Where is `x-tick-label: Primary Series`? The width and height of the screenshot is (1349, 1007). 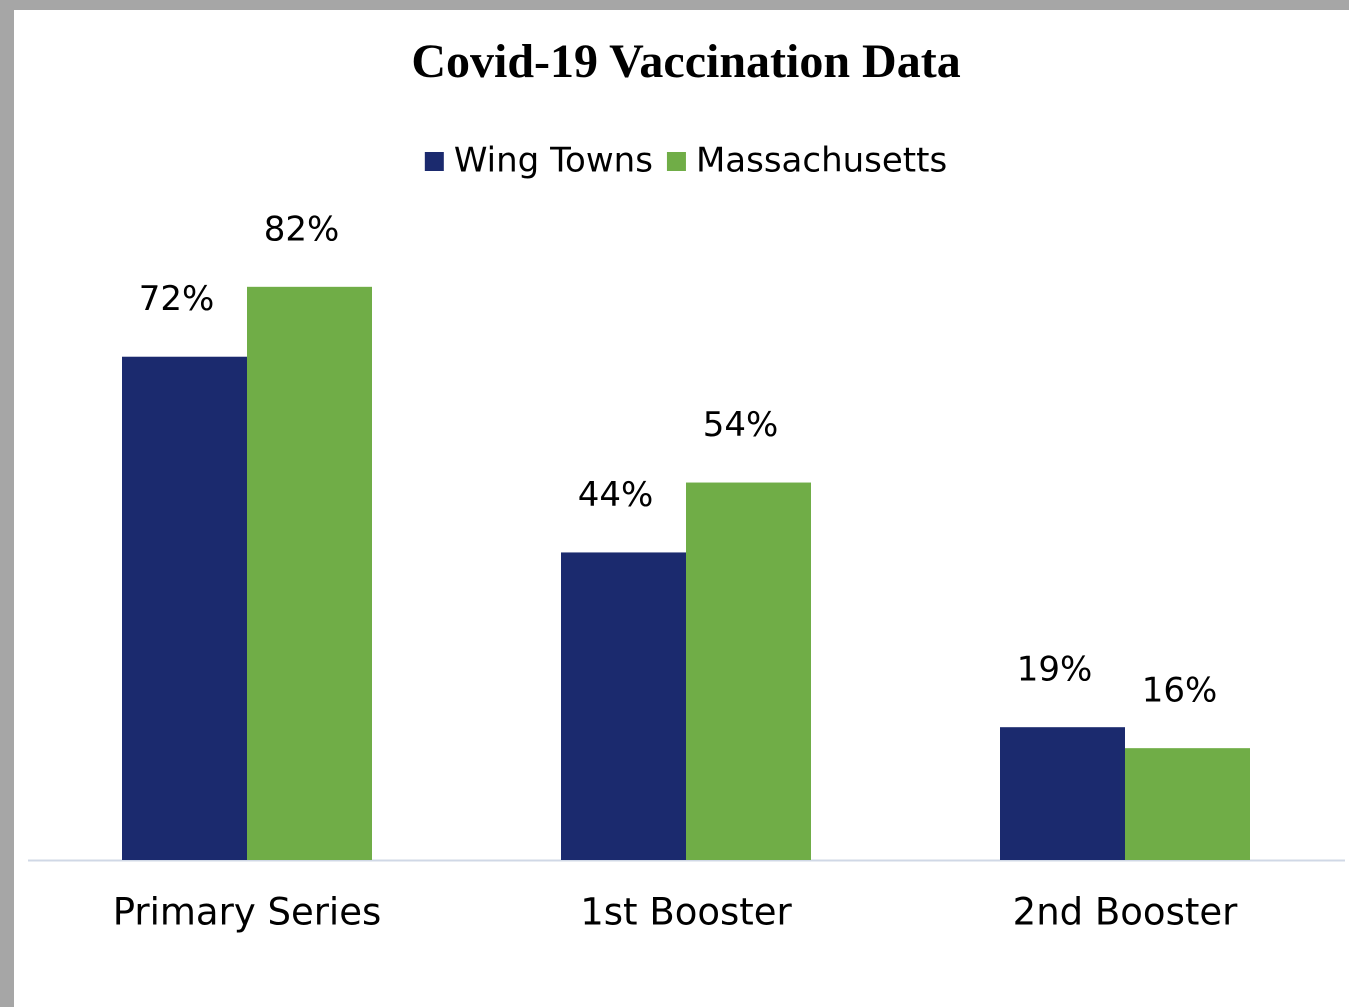 x-tick-label: Primary Series is located at coordinates (247, 912).